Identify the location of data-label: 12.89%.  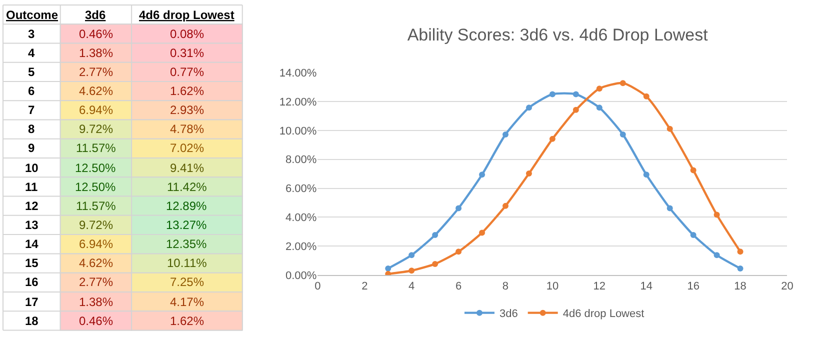
(187, 206).